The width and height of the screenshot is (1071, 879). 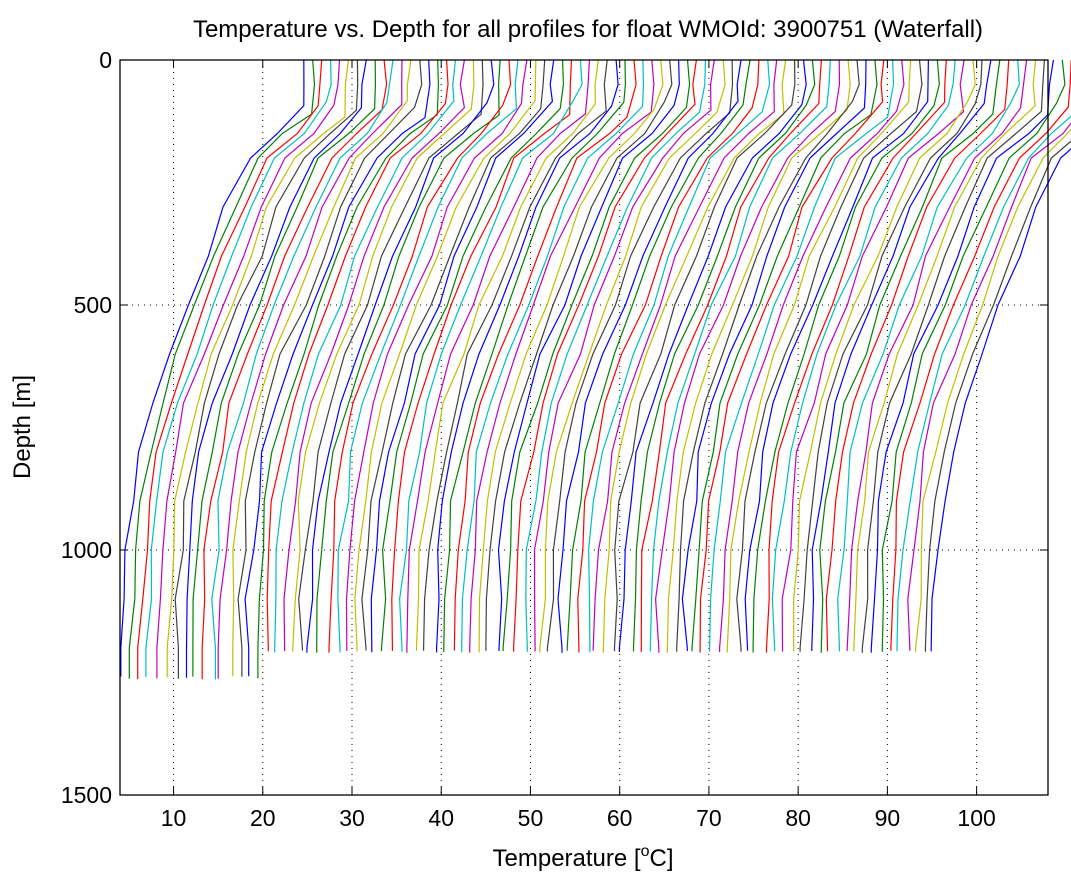 I want to click on x-tick-label: 20, so click(x=263, y=818).